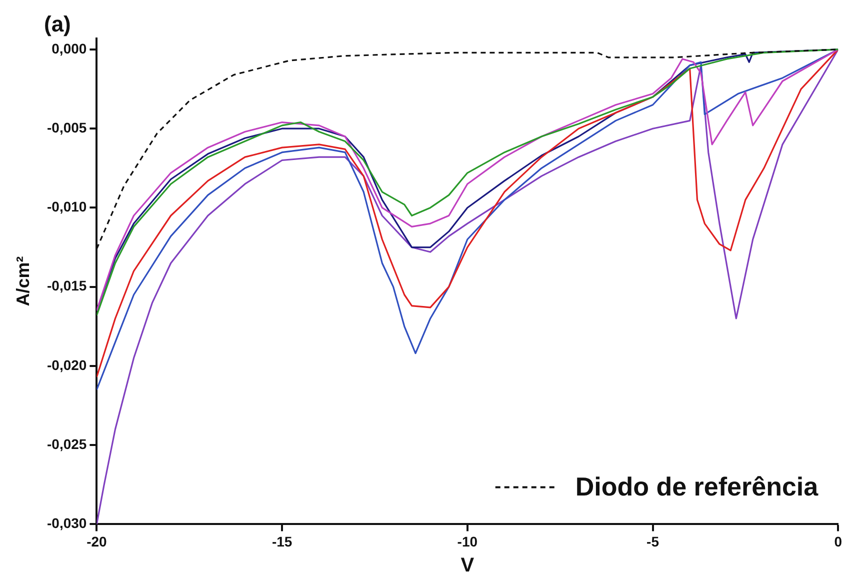 Image resolution: width=853 pixels, height=586 pixels. I want to click on y-tick-label: -0,020, so click(66, 364).